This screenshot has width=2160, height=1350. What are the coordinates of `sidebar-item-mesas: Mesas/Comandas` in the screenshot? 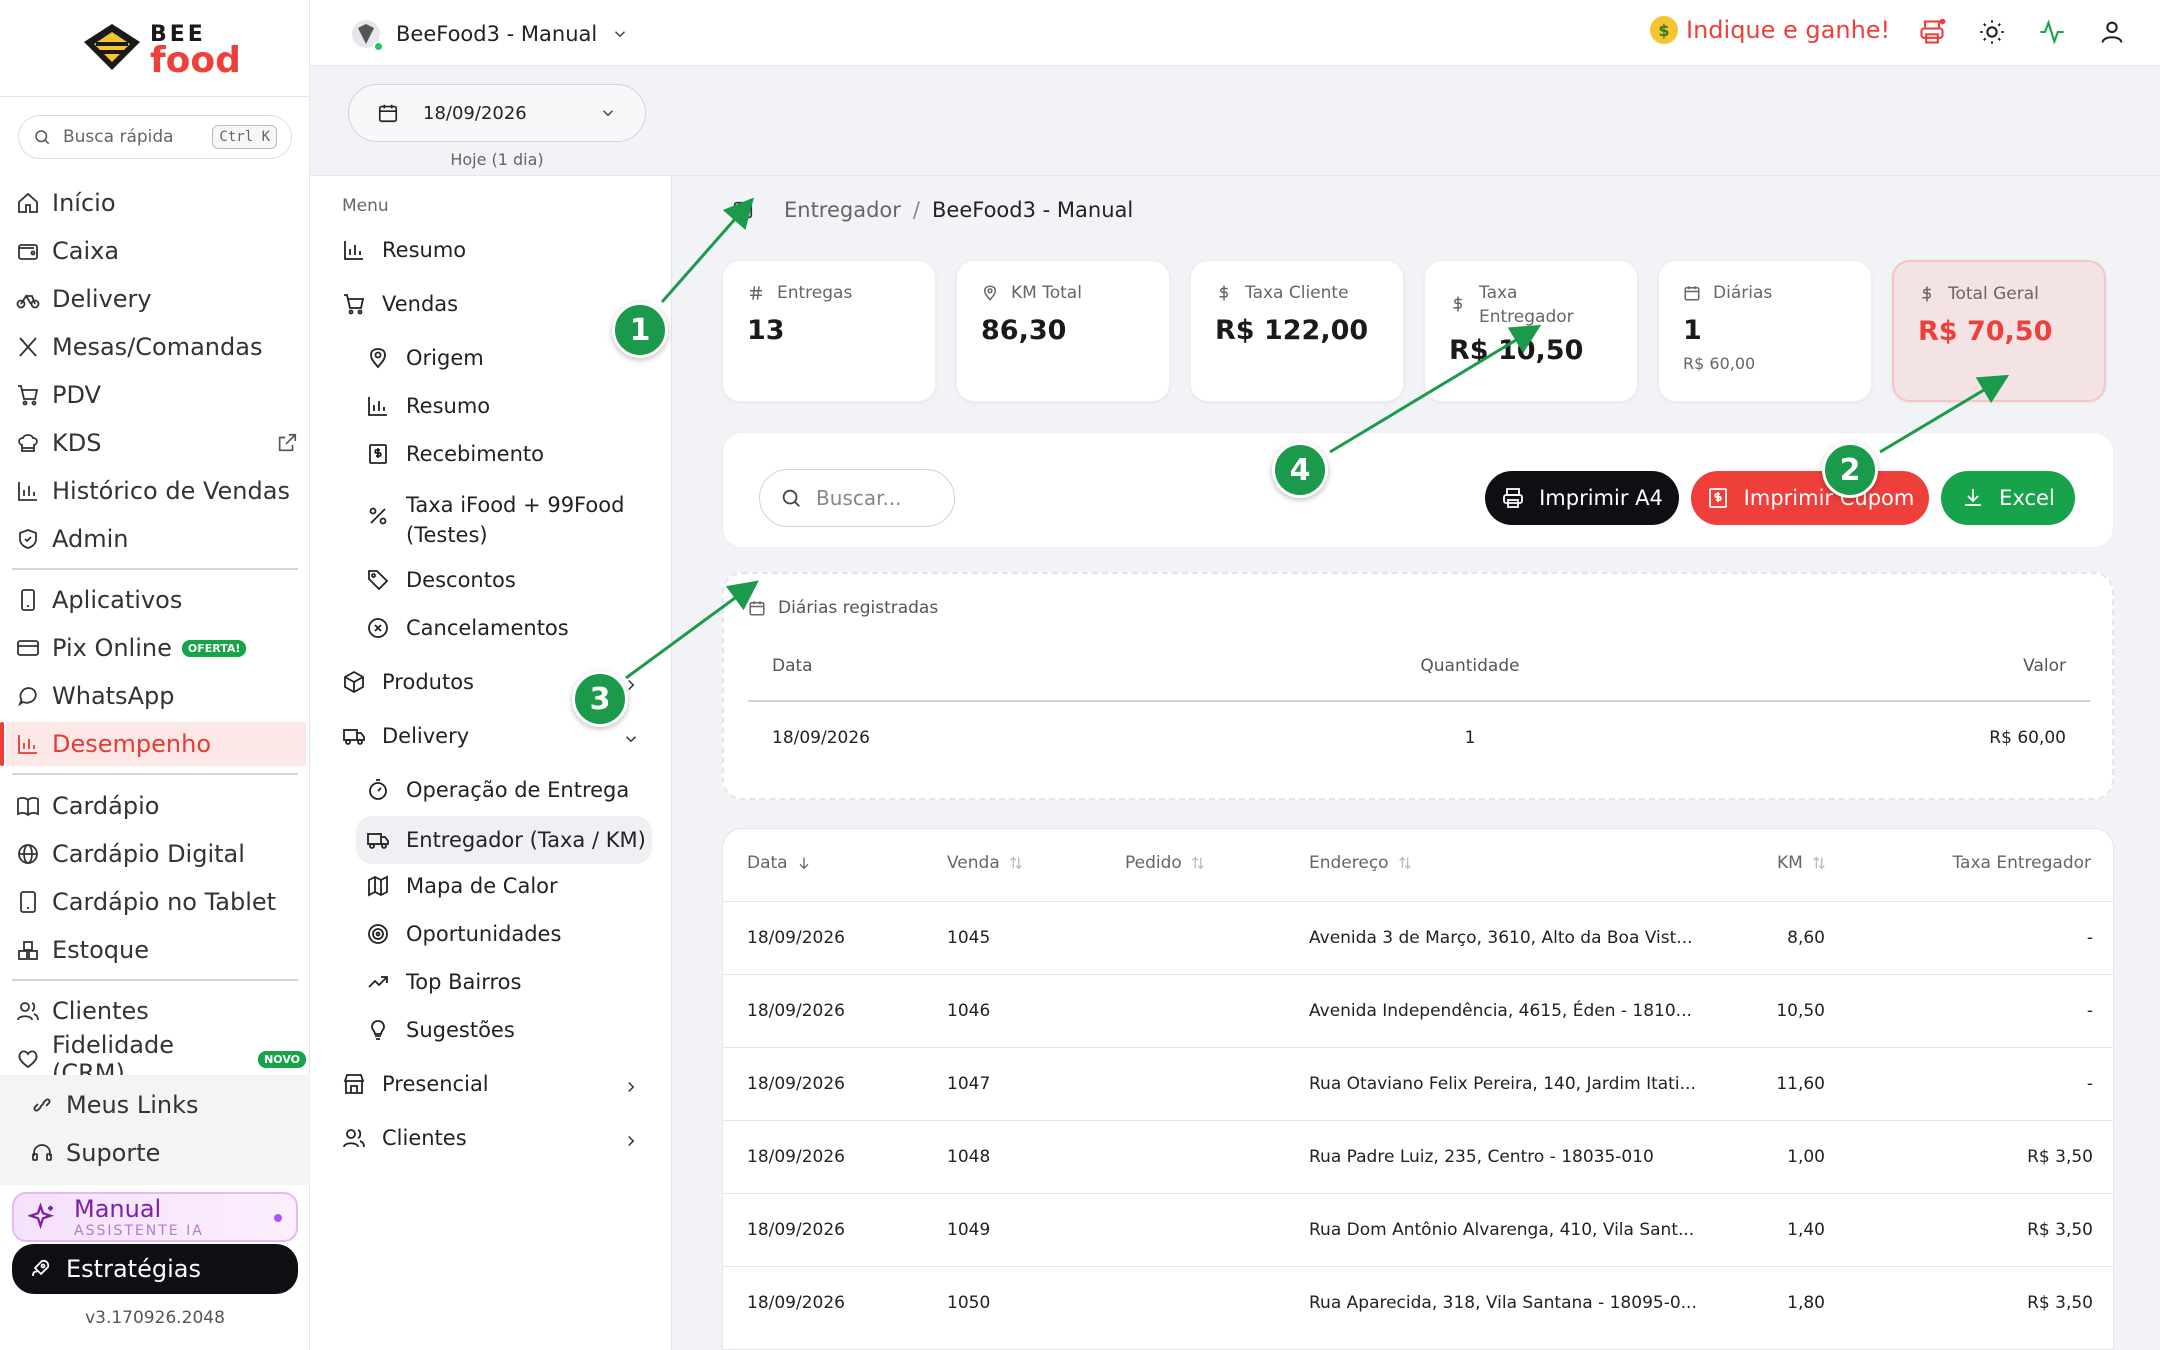 It's located at (156, 347).